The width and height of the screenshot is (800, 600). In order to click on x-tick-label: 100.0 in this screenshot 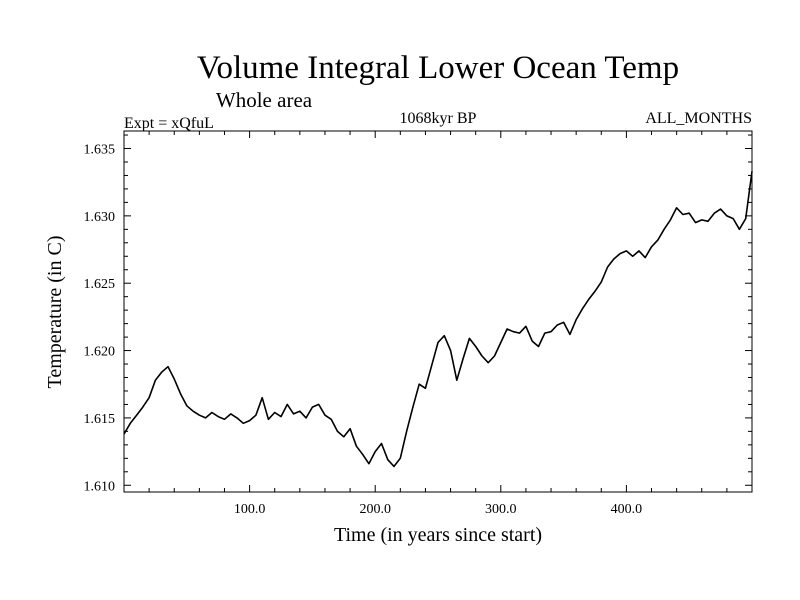, I will do `click(250, 509)`.